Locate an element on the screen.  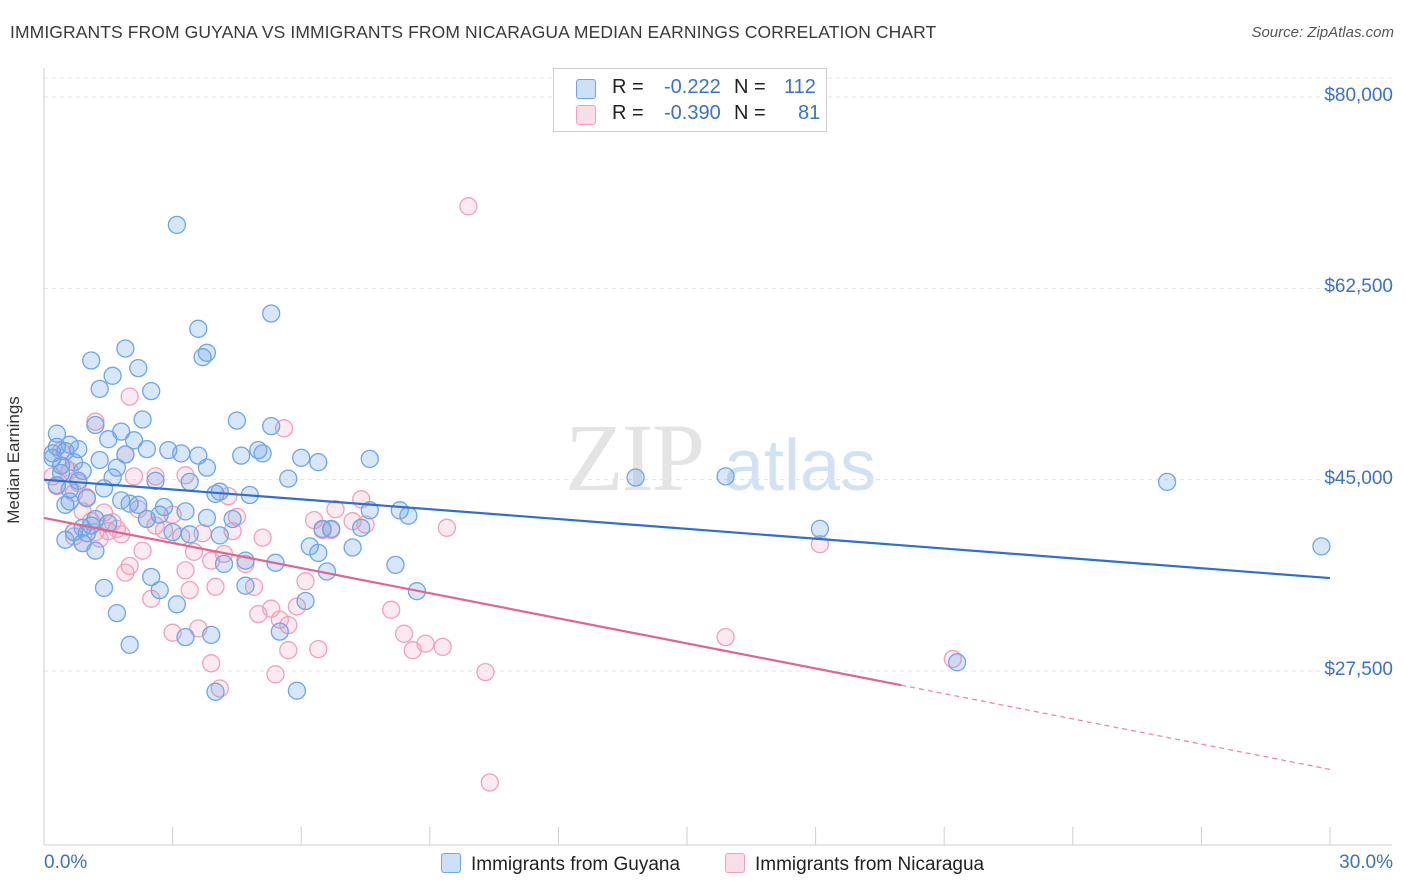
legend-r-value: -0.222 is located at coordinates (692, 87).